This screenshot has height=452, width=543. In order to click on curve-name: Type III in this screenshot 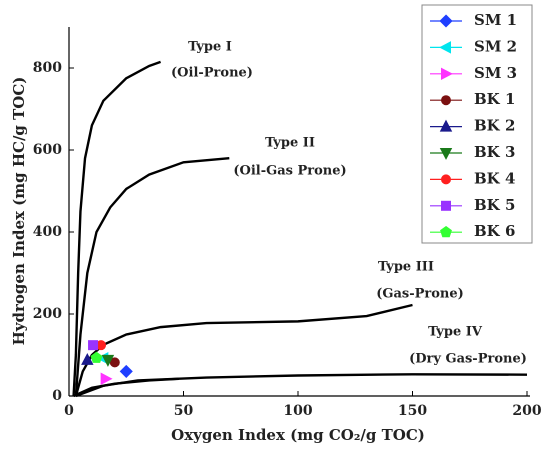, I will do `click(406, 267)`.